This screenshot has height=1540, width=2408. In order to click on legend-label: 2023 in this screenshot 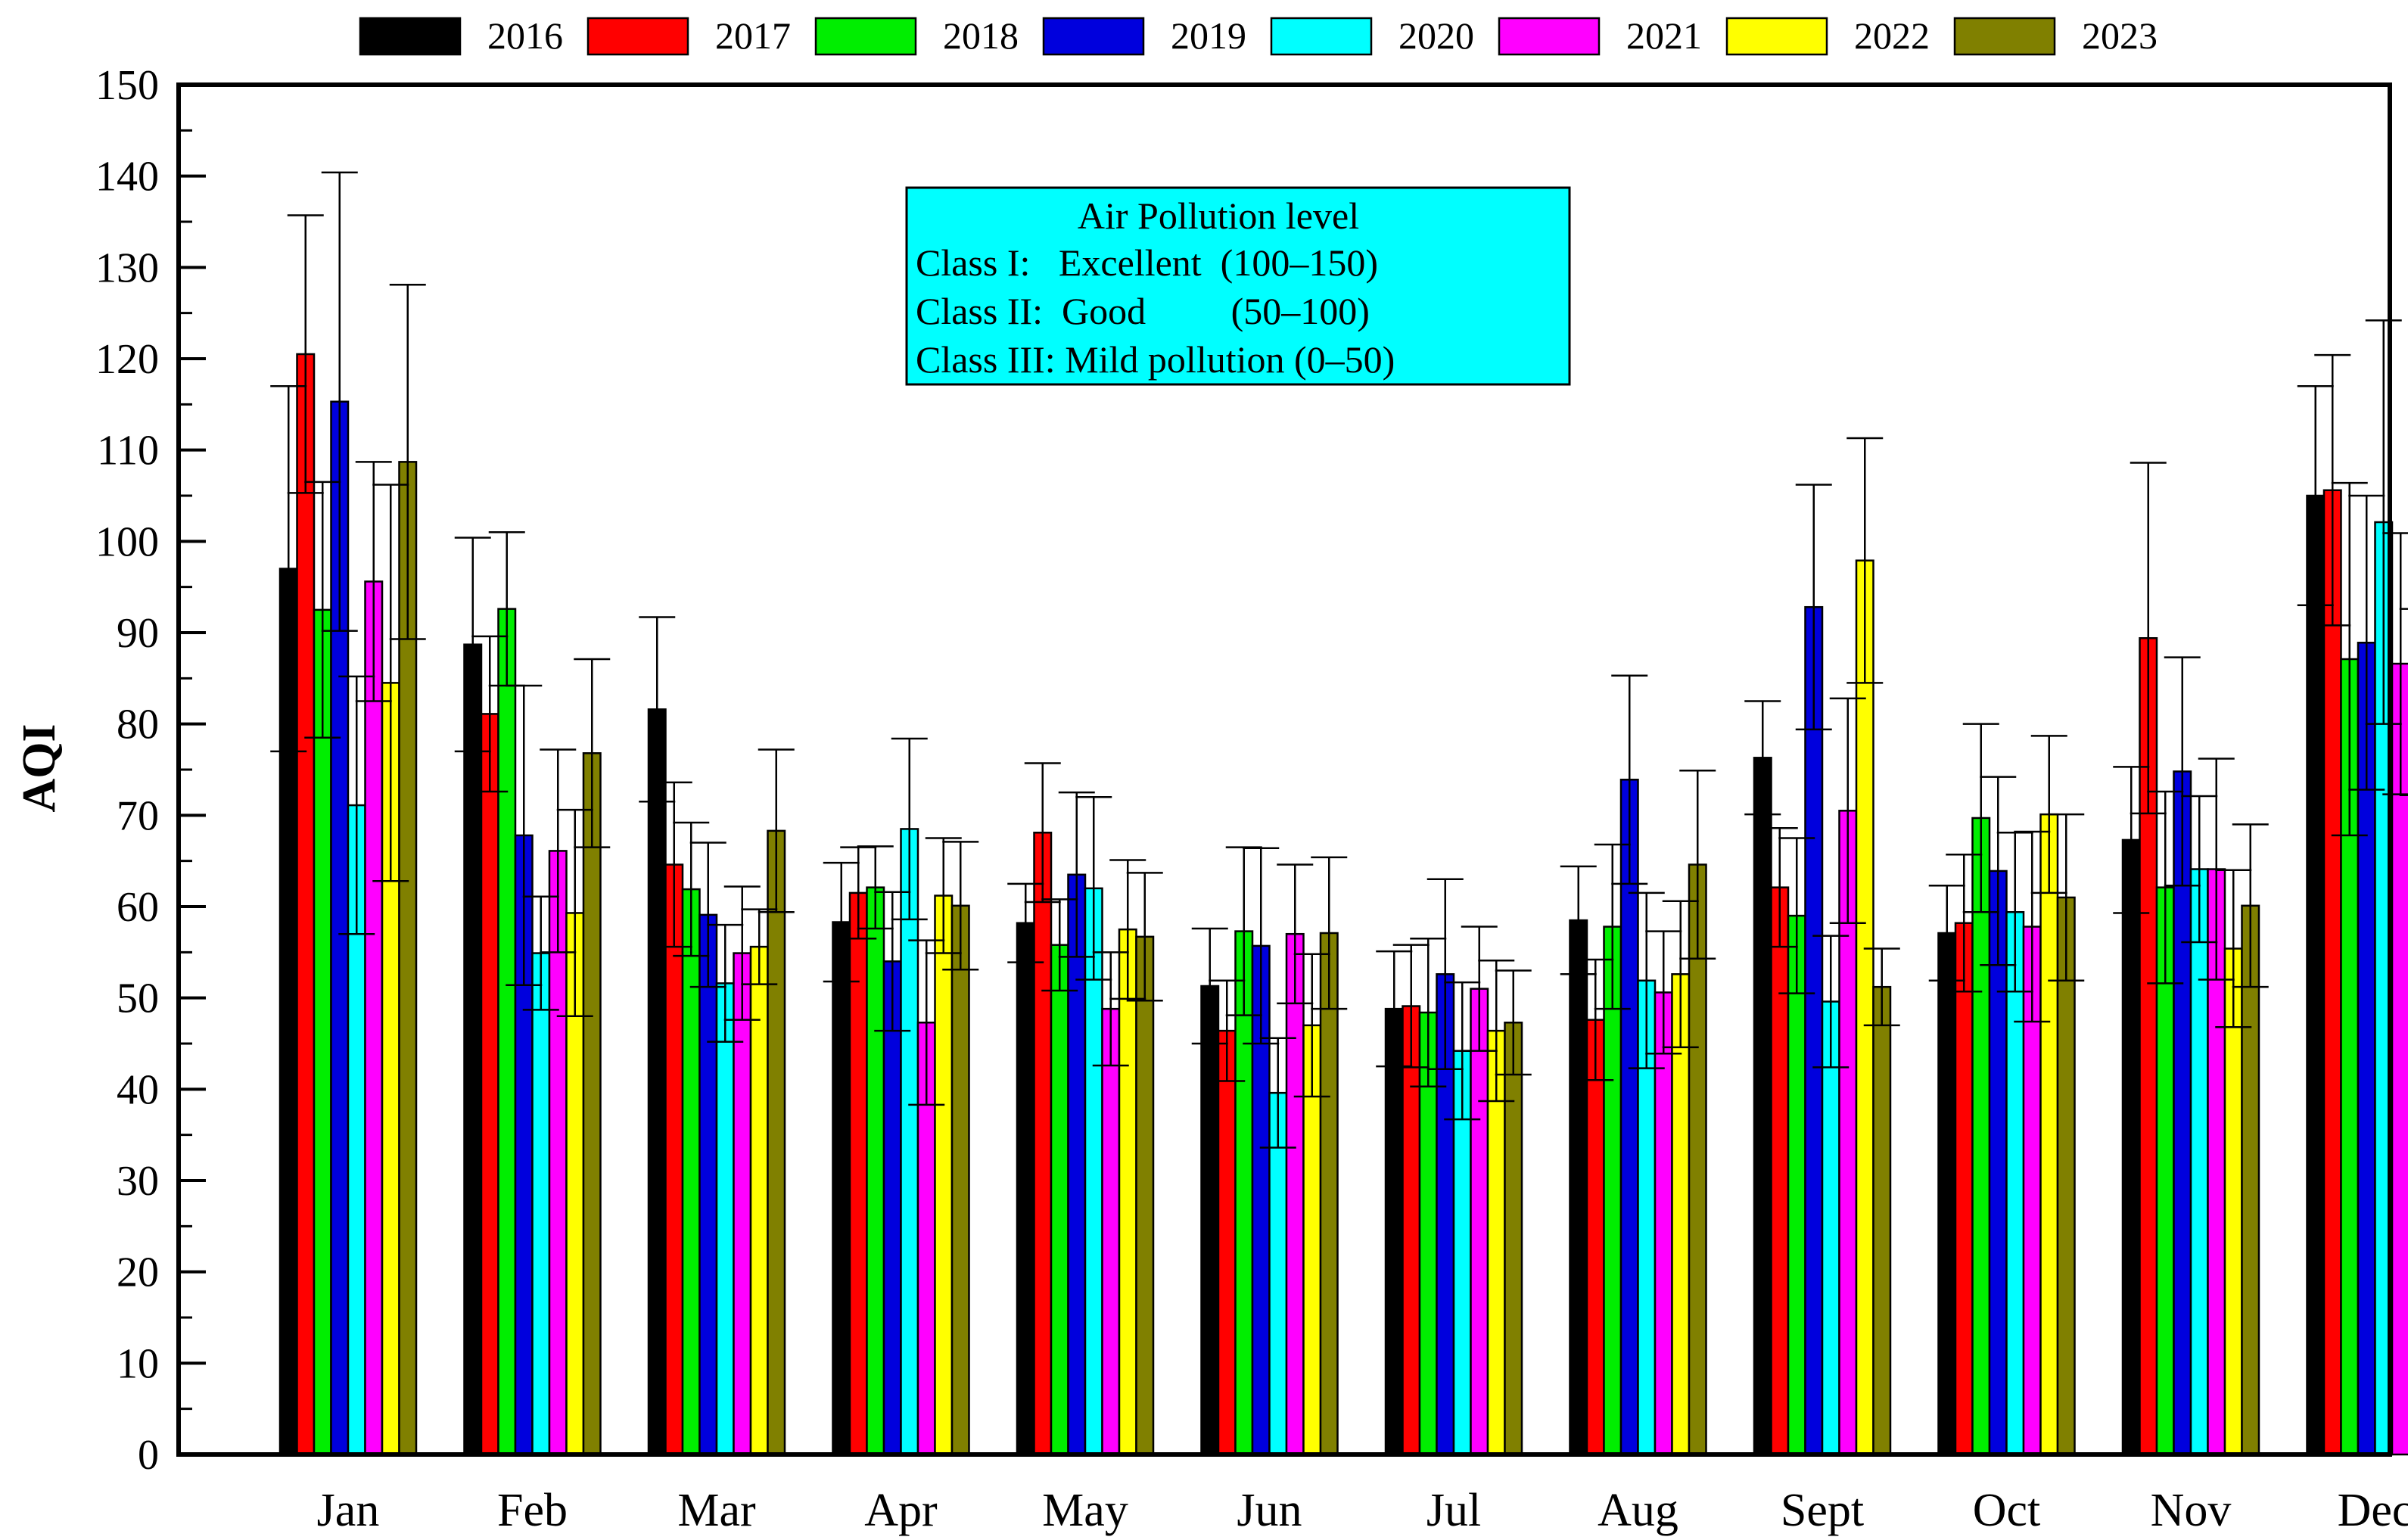, I will do `click(2120, 35)`.